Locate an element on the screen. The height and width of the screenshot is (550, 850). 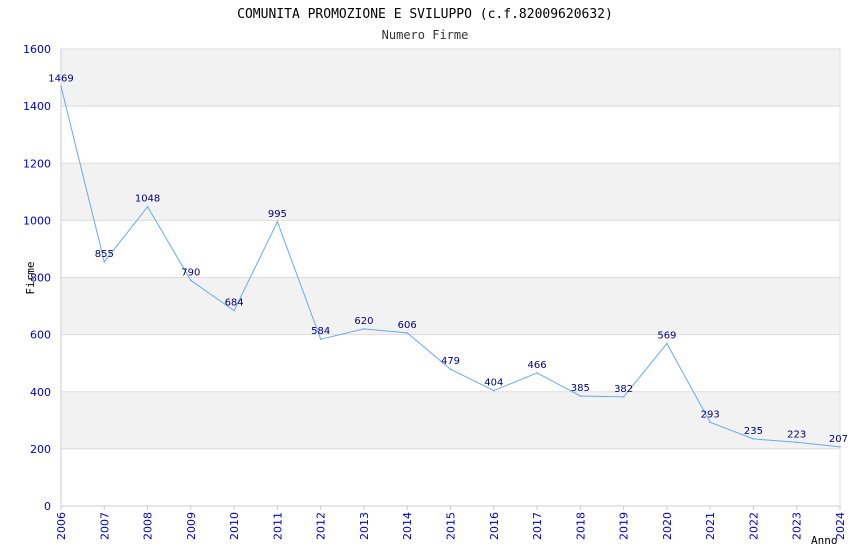
y-tick-label: 1200 is located at coordinates (37, 163).